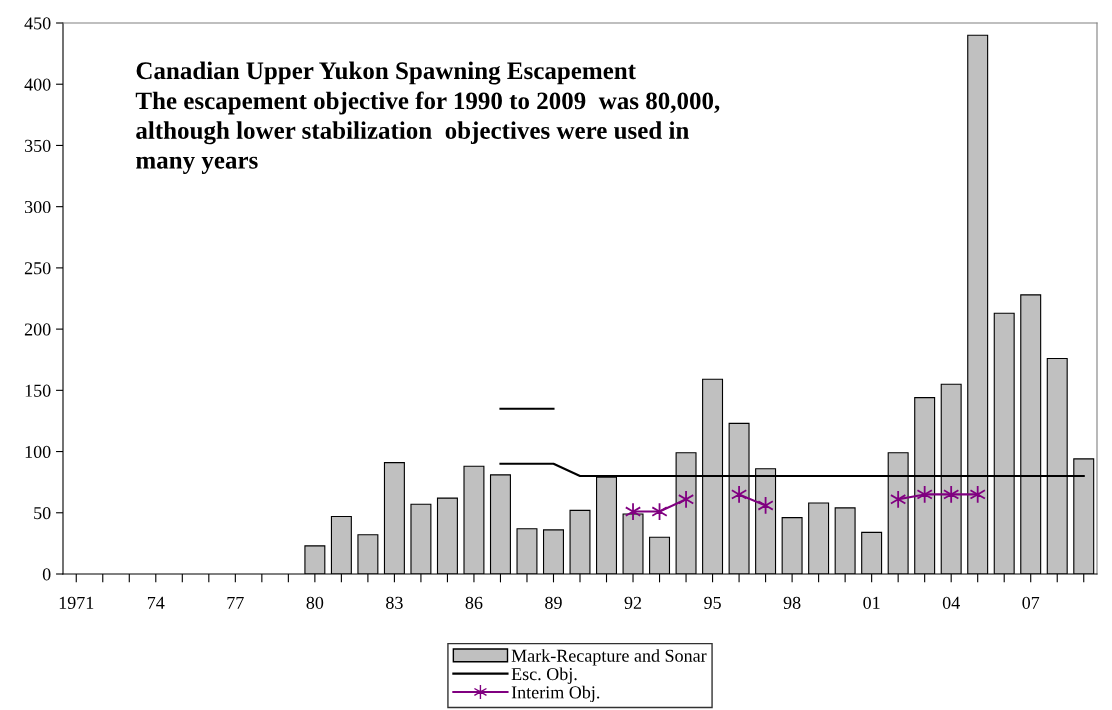 The height and width of the screenshot is (710, 1112). What do you see at coordinates (792, 602) in the screenshot?
I see `x-tick-label: 98` at bounding box center [792, 602].